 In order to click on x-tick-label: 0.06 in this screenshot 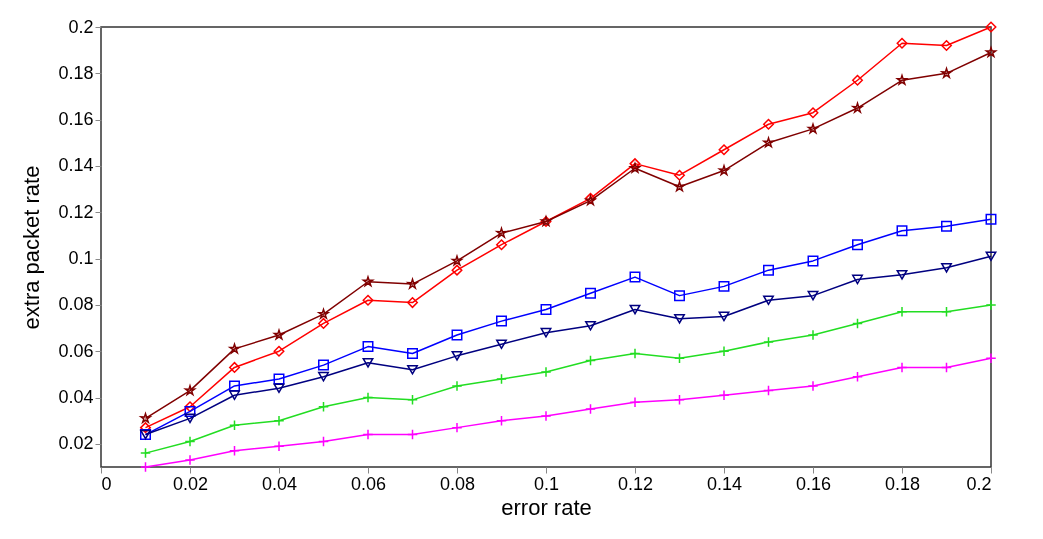, I will do `click(368, 483)`.